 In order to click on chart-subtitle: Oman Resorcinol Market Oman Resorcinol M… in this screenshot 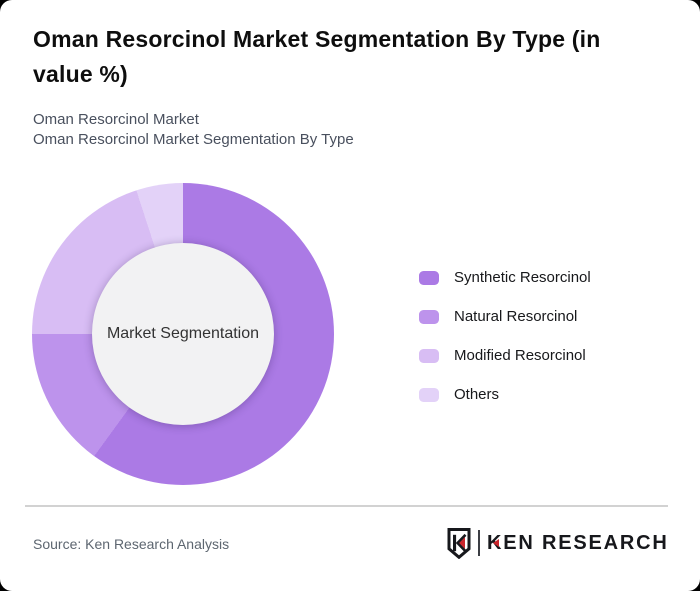, I will do `click(193, 129)`.